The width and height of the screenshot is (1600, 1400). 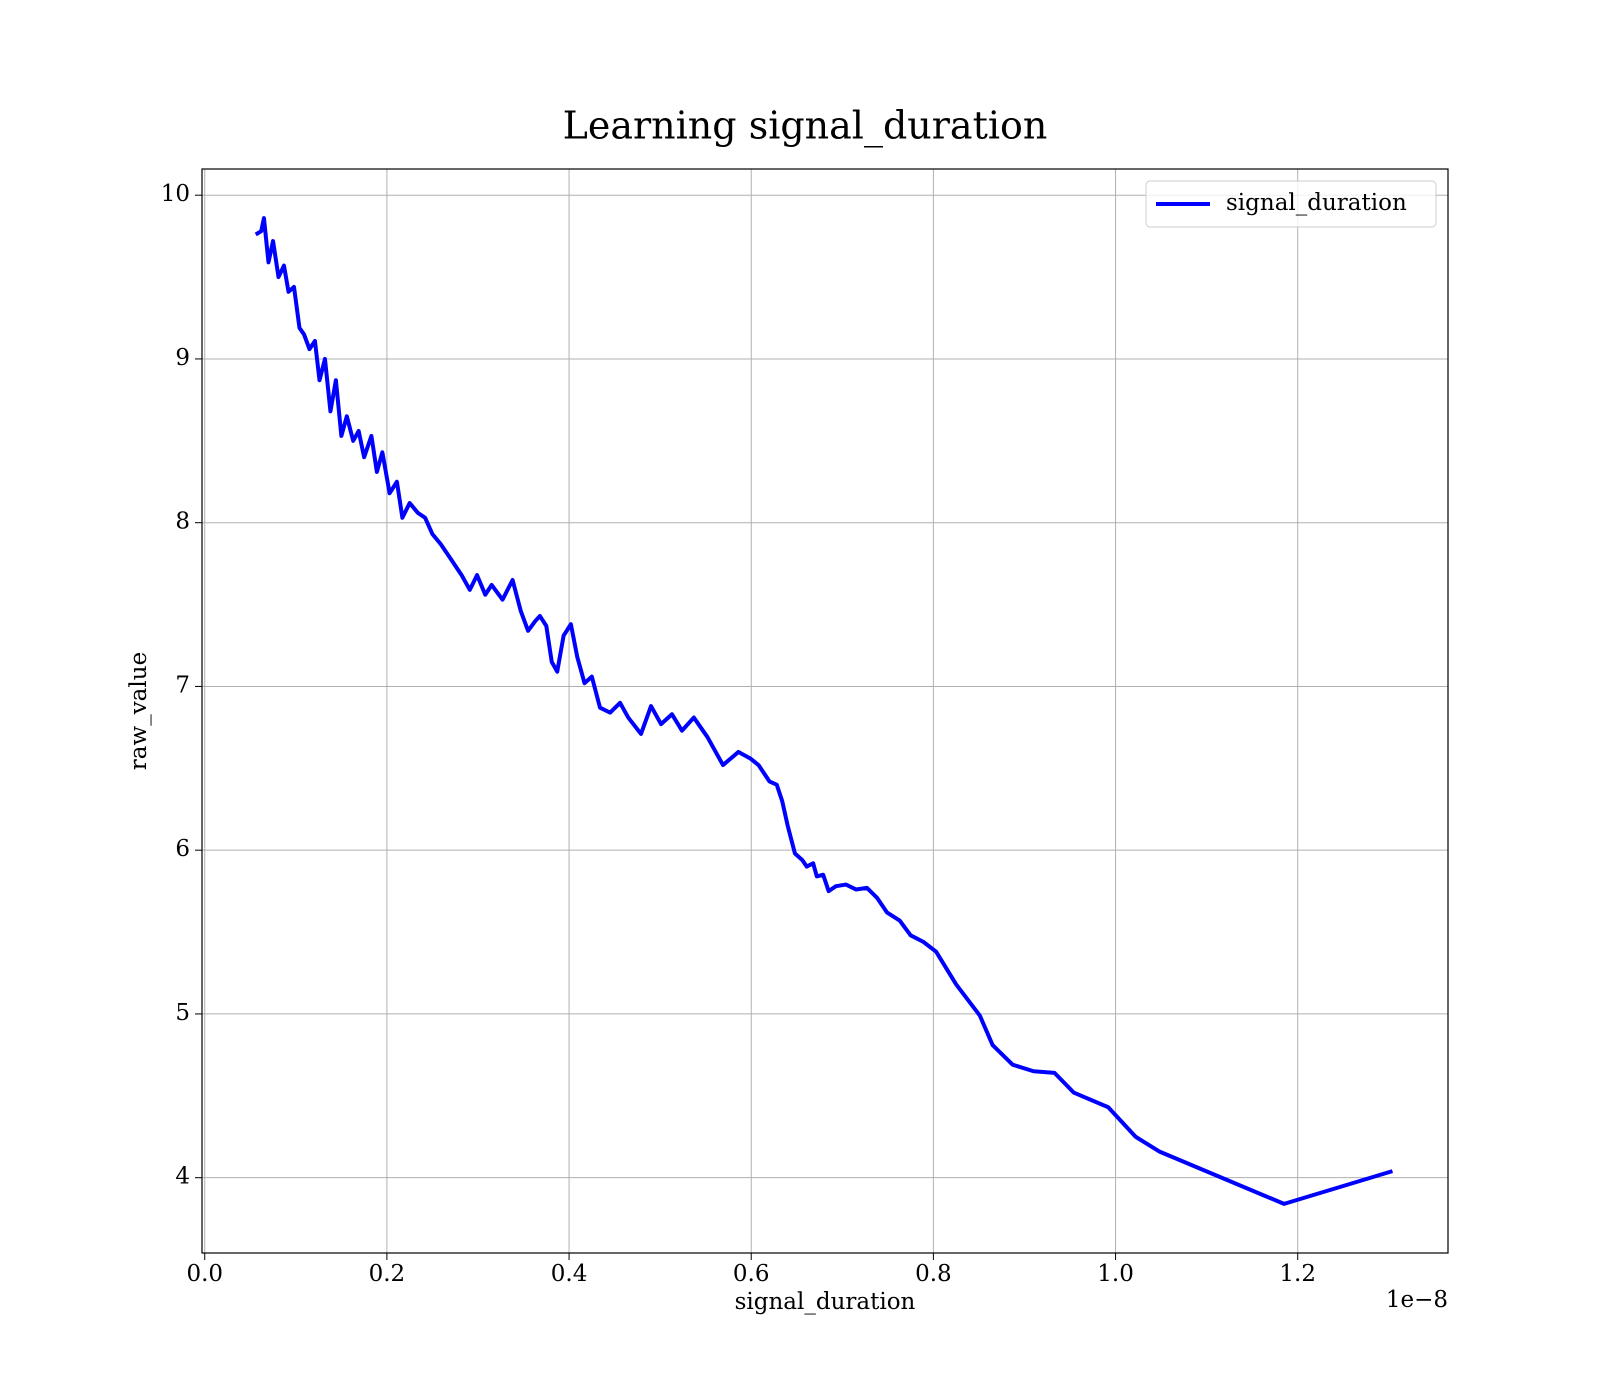 I want to click on x-tick-label: 0.2, so click(x=387, y=1274).